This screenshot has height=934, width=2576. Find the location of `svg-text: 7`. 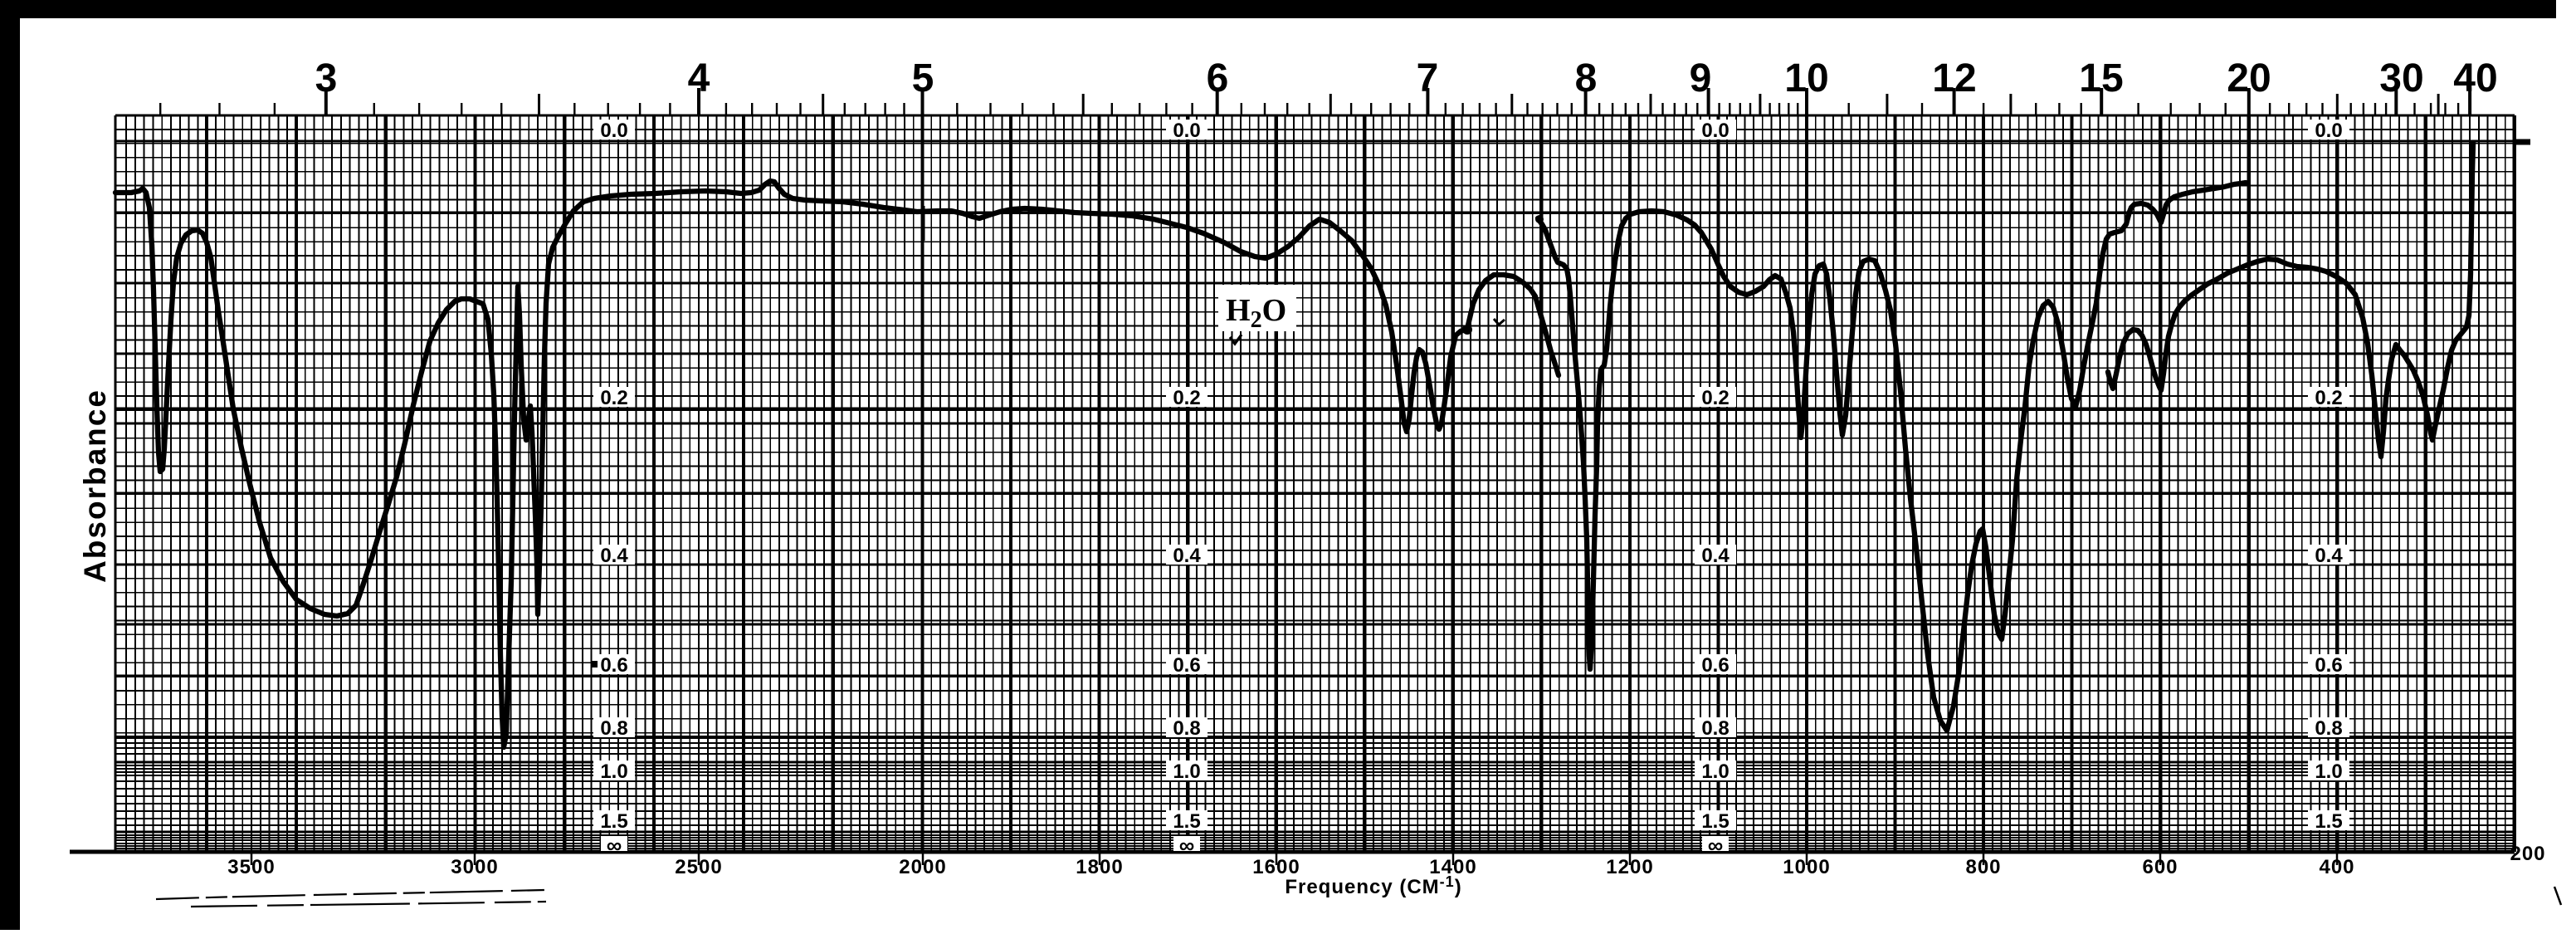

svg-text: 7 is located at coordinates (1428, 78).